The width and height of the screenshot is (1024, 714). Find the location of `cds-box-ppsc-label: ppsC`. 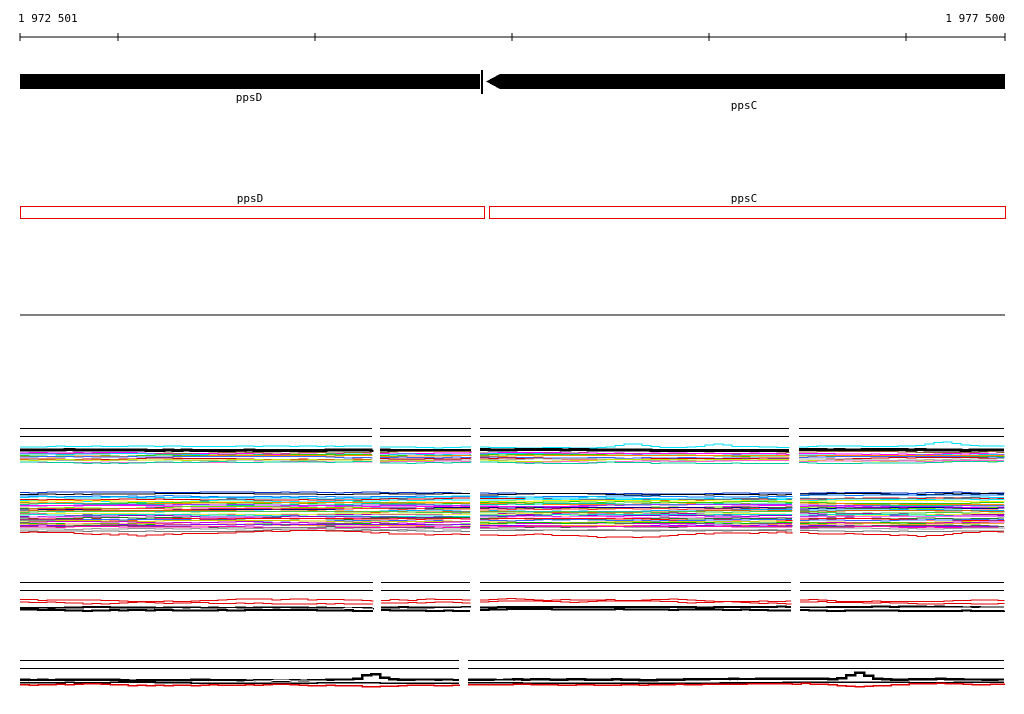

cds-box-ppsc-label: ppsC is located at coordinates (744, 198).